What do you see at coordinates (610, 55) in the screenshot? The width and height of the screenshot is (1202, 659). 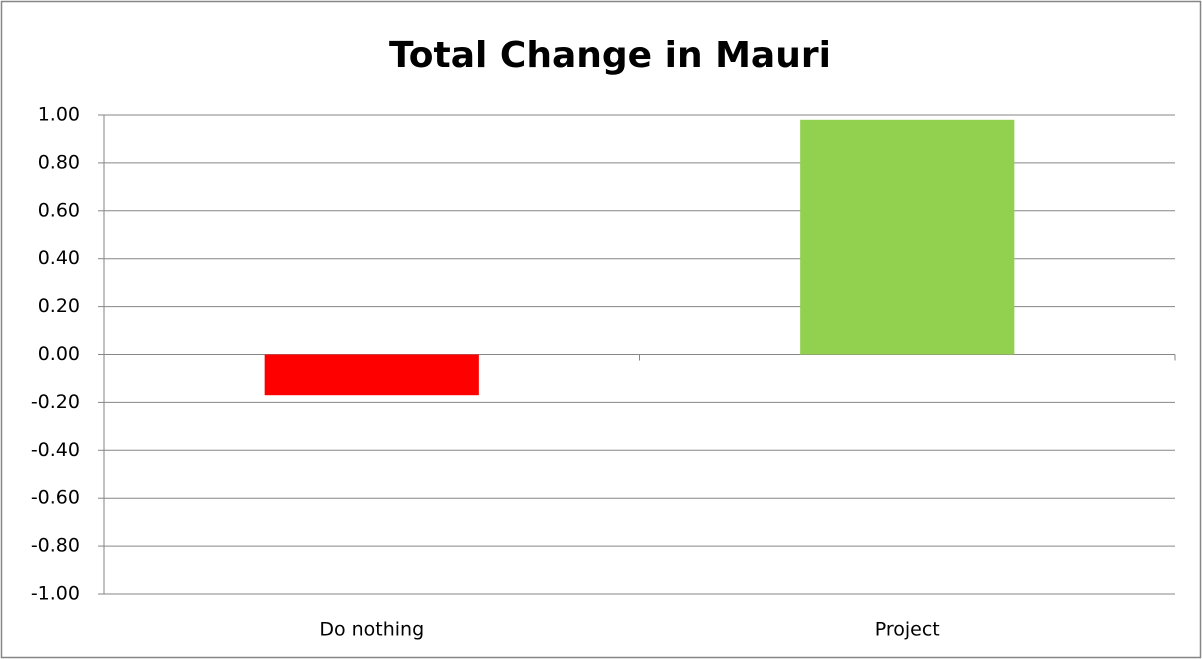 I see `chart-title: Total Change in Mauri` at bounding box center [610, 55].